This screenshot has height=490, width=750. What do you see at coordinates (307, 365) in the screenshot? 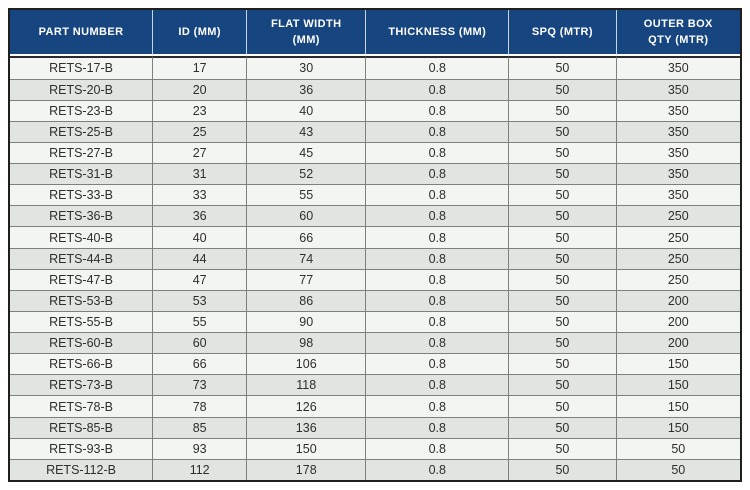
I see `cell-flat_width_mm: 106` at bounding box center [307, 365].